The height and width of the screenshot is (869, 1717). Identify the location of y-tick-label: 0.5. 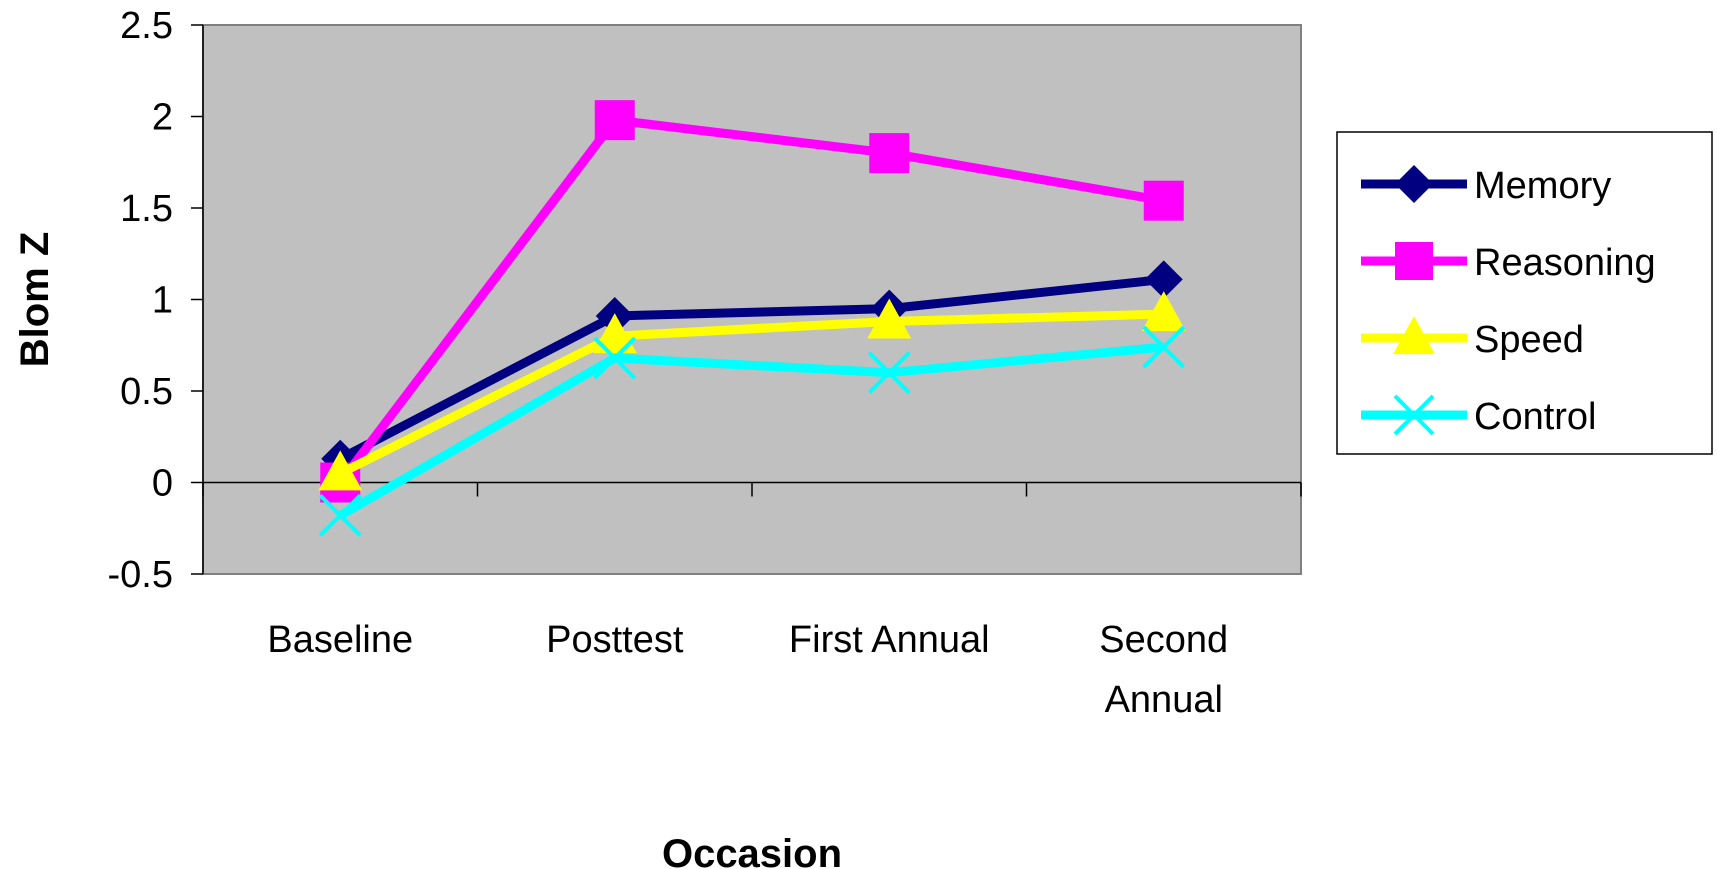
(146, 392).